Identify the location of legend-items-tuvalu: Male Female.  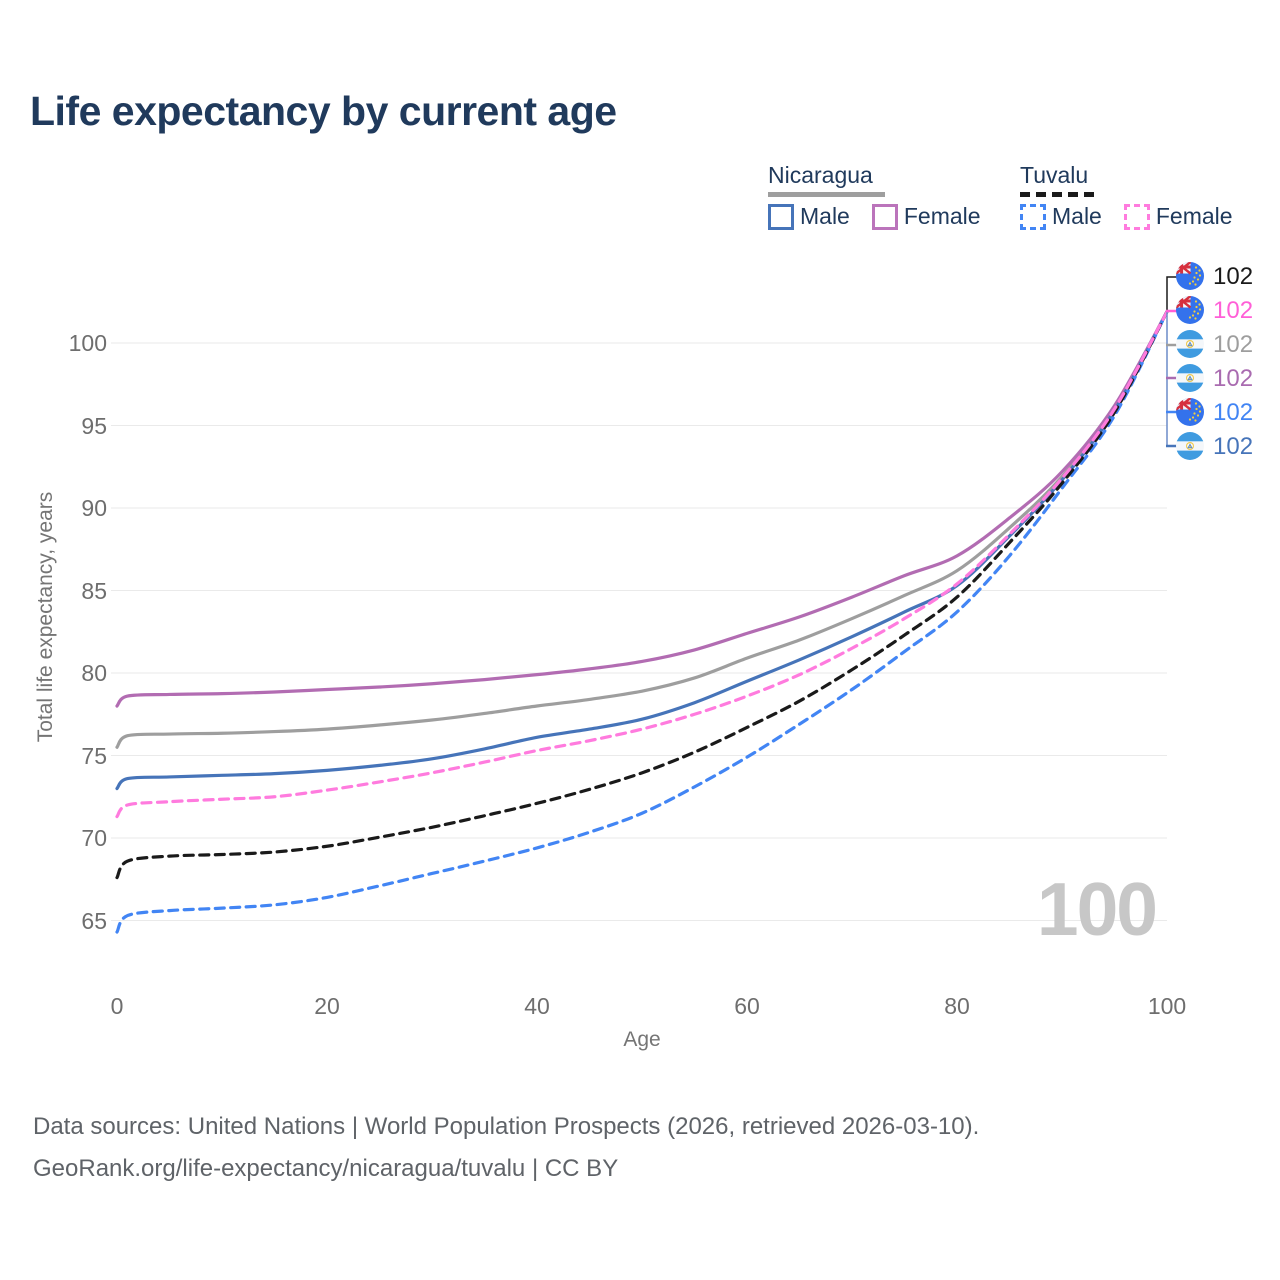
(1126, 216).